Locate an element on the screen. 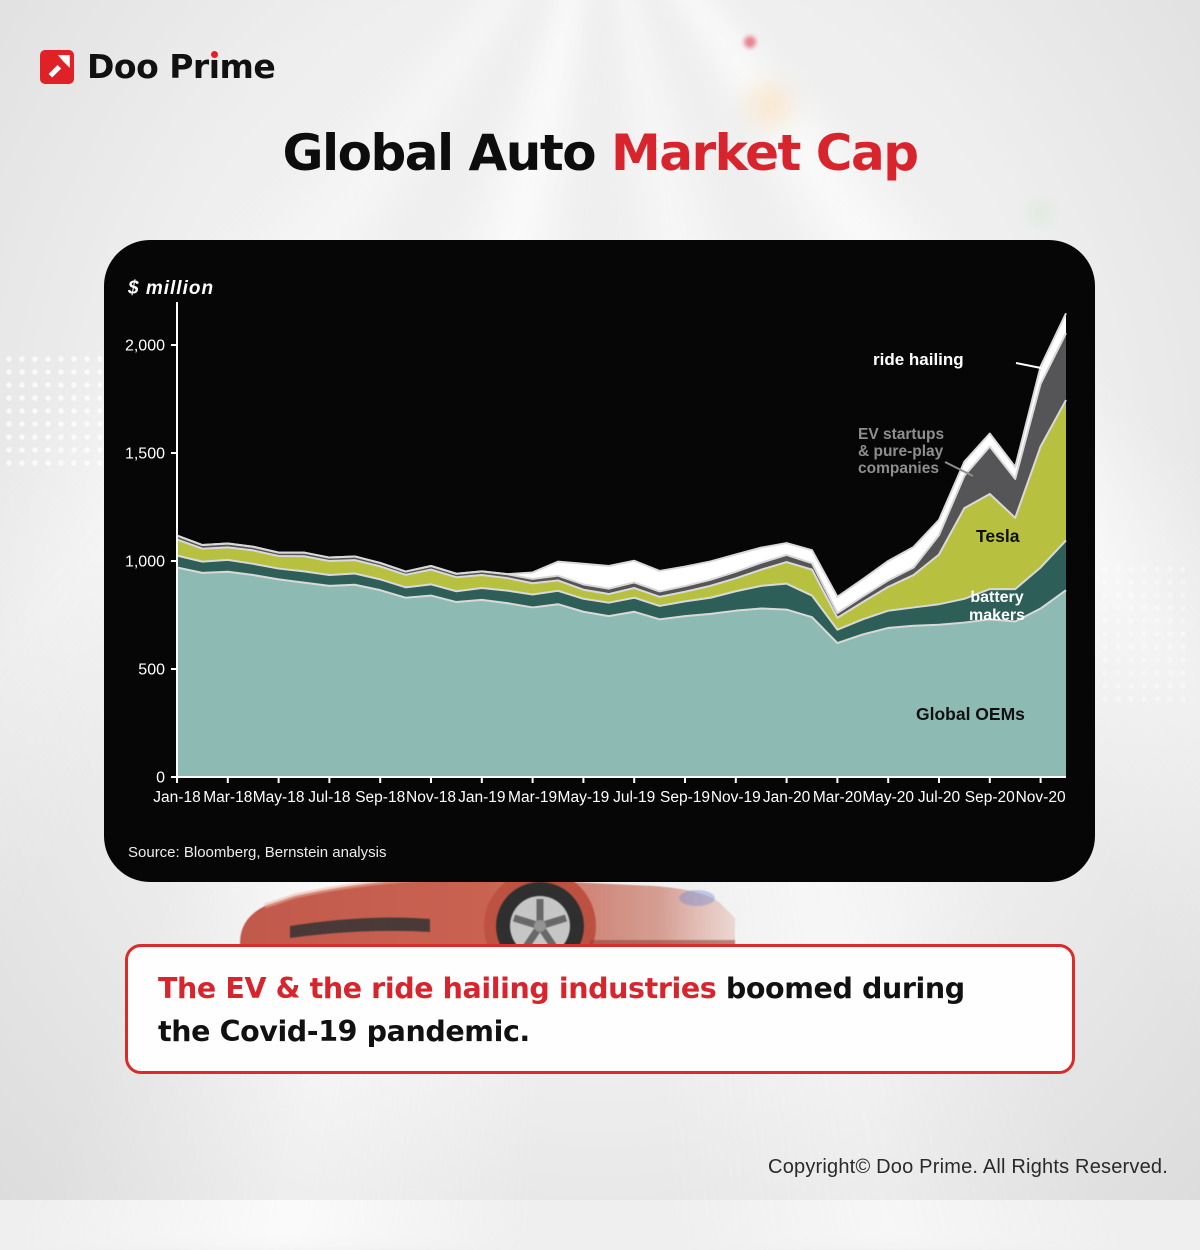 This screenshot has width=1200, height=1250. x-tick-label: Jul-20 is located at coordinates (939, 797).